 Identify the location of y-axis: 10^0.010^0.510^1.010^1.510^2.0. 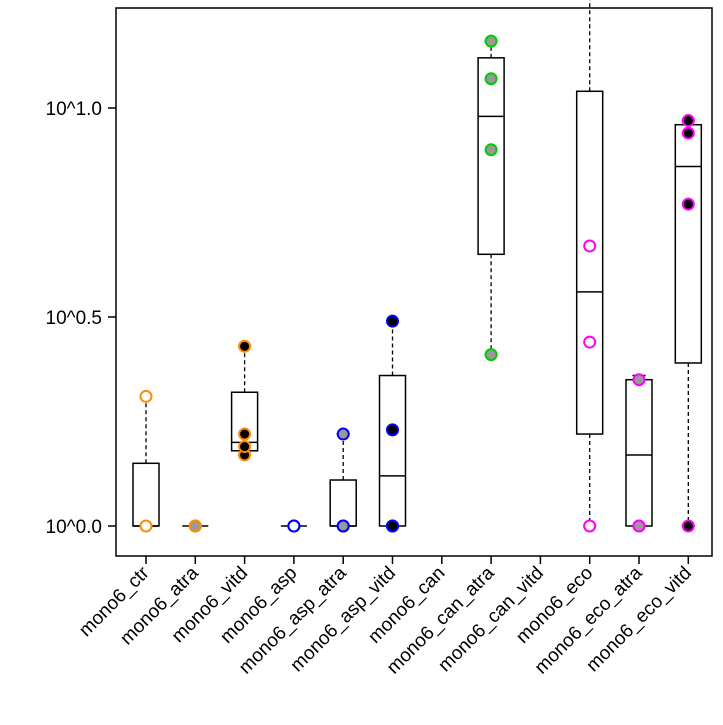
(81, 318).